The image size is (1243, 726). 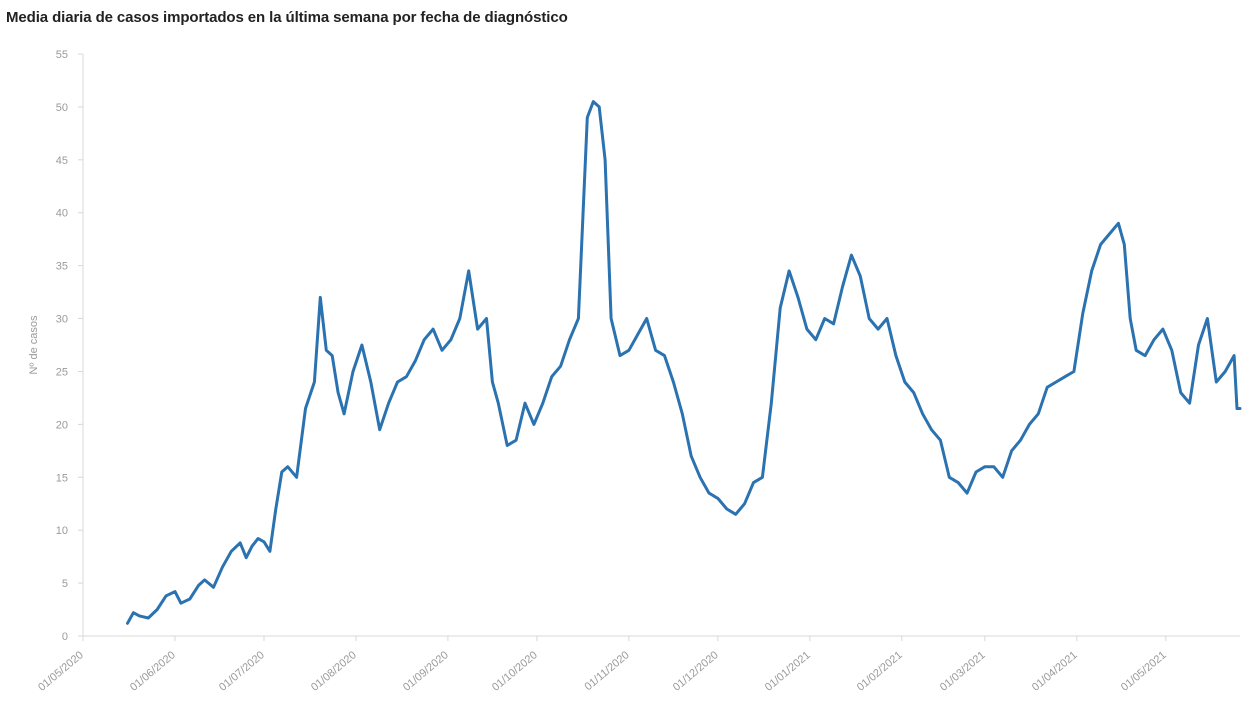 I want to click on y-tick-label: 40, so click(x=62, y=214).